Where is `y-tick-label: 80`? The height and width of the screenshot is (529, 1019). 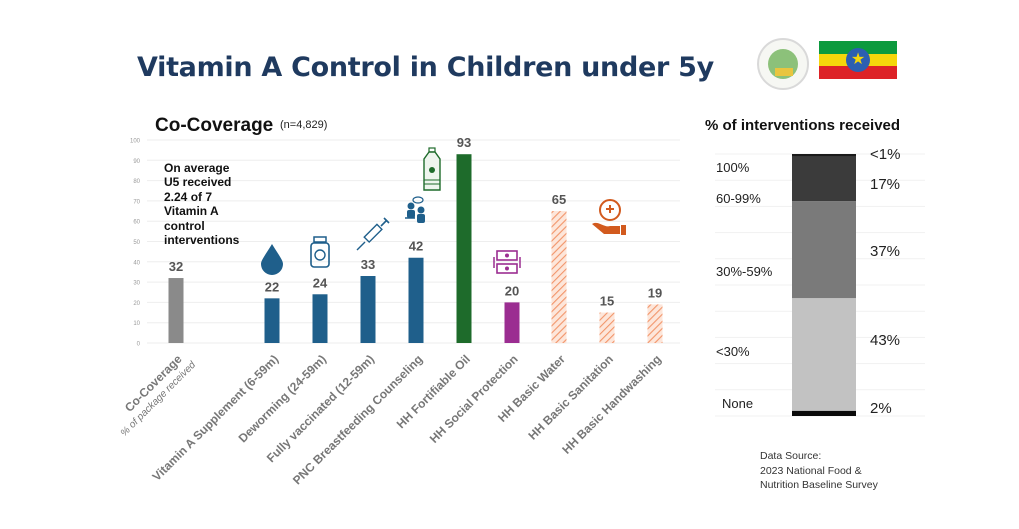 y-tick-label: 80 is located at coordinates (136, 182).